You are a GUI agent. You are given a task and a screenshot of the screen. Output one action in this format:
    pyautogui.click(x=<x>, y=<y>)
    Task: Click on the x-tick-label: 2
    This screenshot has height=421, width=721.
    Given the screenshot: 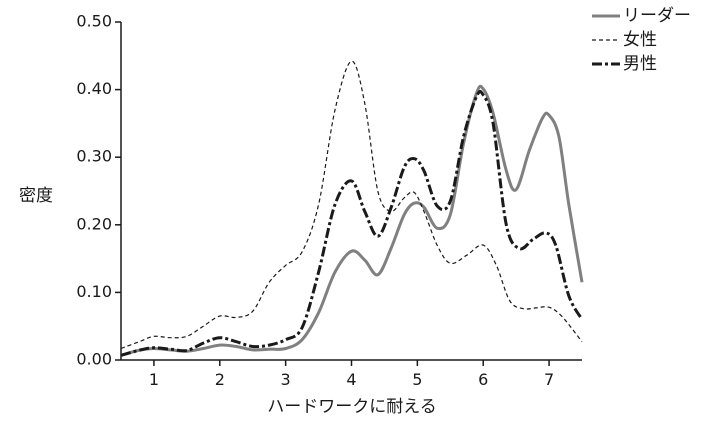 What is the action you would take?
    pyautogui.click(x=220, y=379)
    